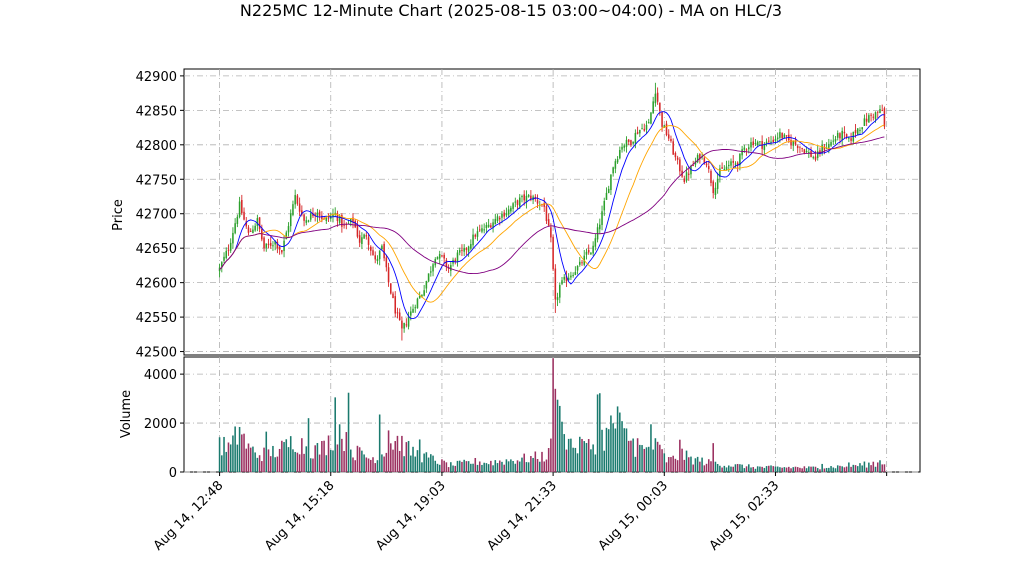  What do you see at coordinates (156, 284) in the screenshot?
I see `price-tick-label: 42600` at bounding box center [156, 284].